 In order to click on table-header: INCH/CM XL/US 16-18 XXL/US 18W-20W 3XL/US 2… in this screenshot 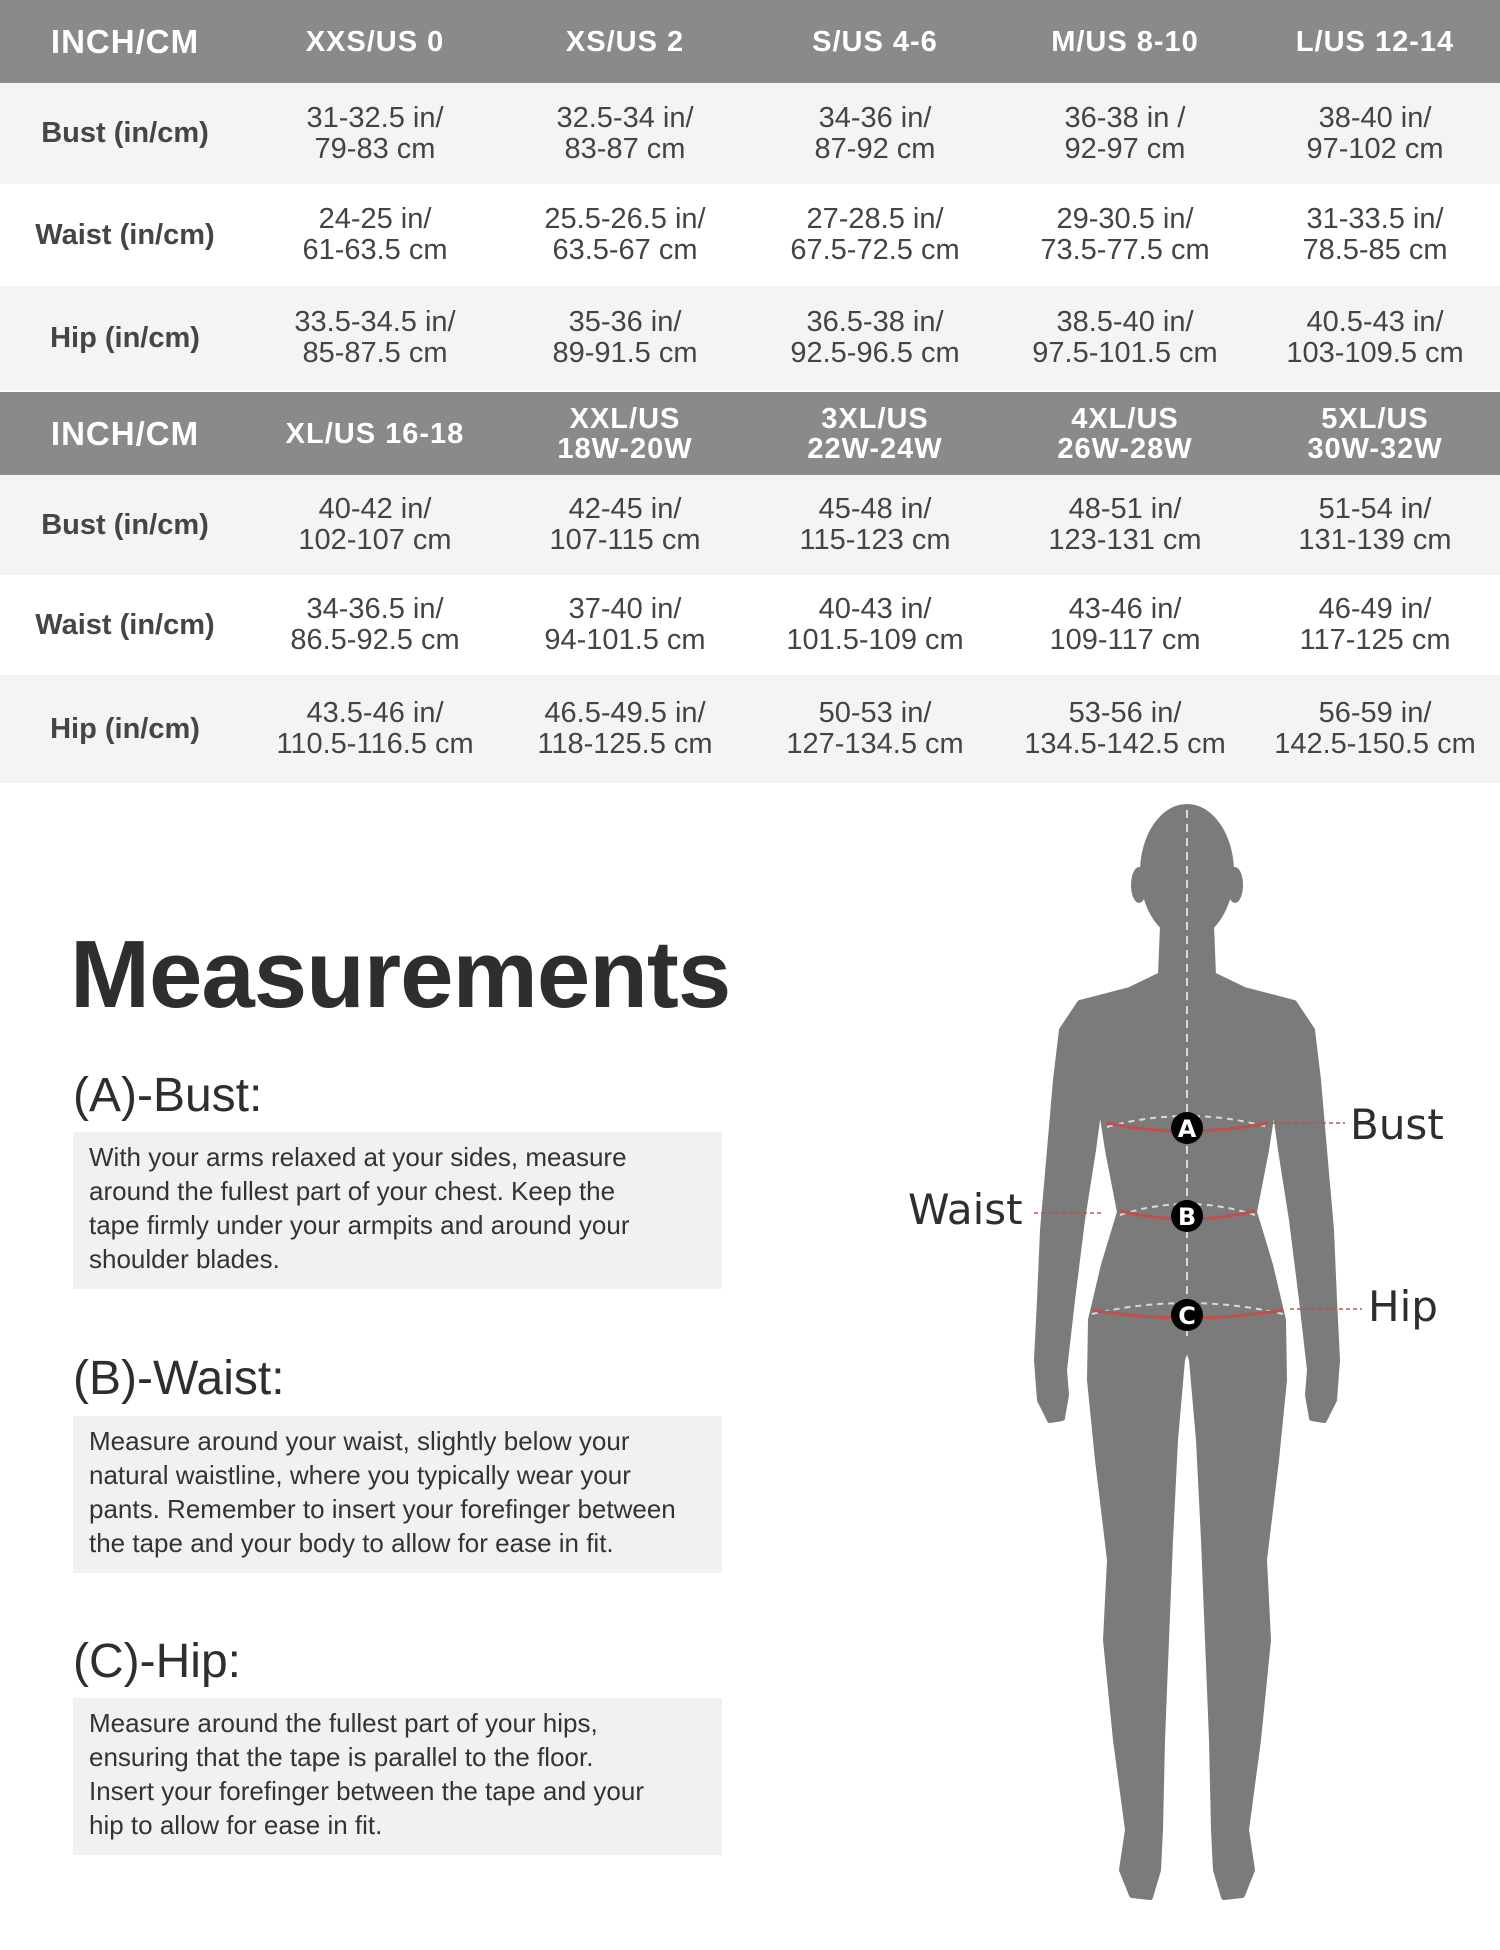, I will do `click(750, 433)`.